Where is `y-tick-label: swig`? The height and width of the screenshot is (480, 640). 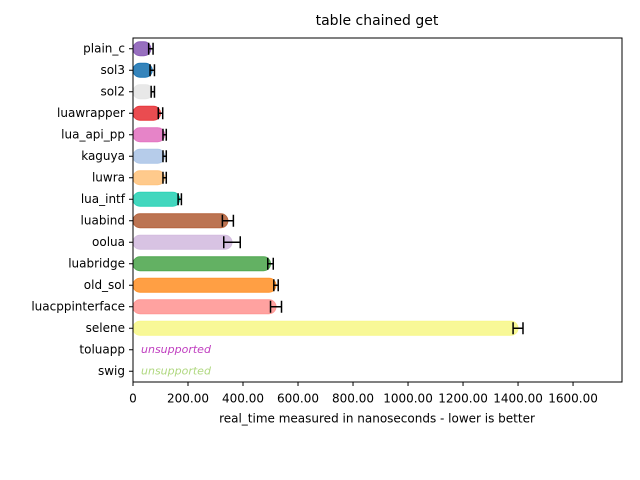 y-tick-label: swig is located at coordinates (111, 371).